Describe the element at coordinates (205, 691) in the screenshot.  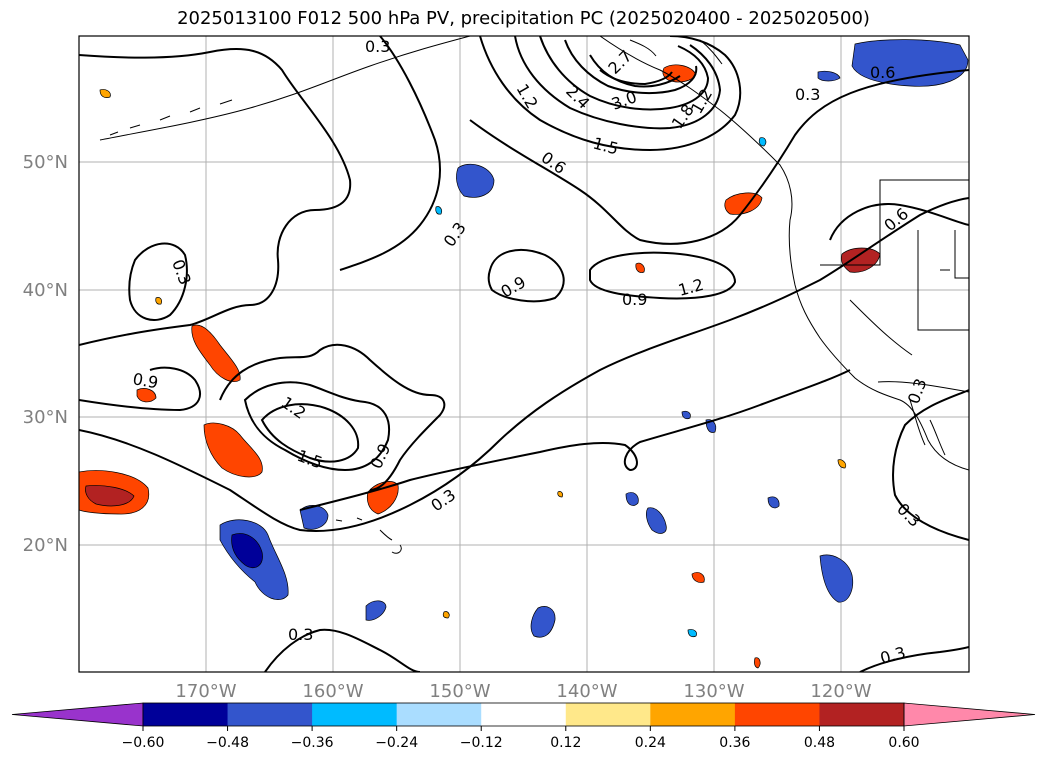
I see `lon-label: 170°W` at that location.